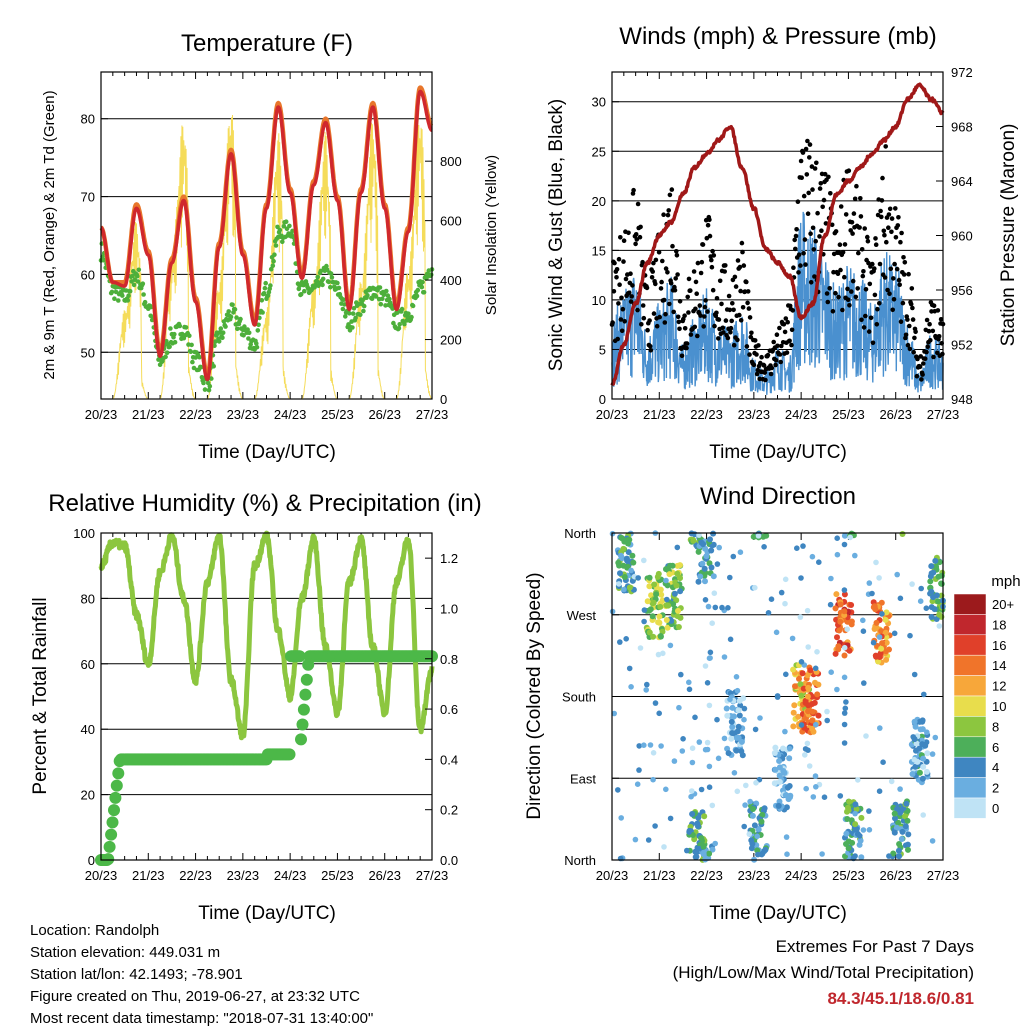 The image size is (1024, 1030). Describe the element at coordinates (88, 119) in the screenshot. I see `y-tick-label: 80` at that location.